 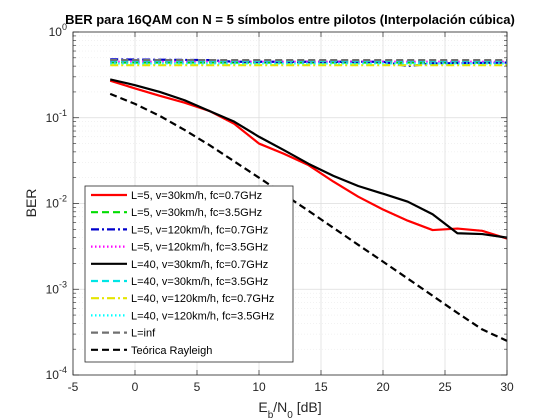 I want to click on x-axis-label: Eb/N0 [dB], so click(x=289, y=409).